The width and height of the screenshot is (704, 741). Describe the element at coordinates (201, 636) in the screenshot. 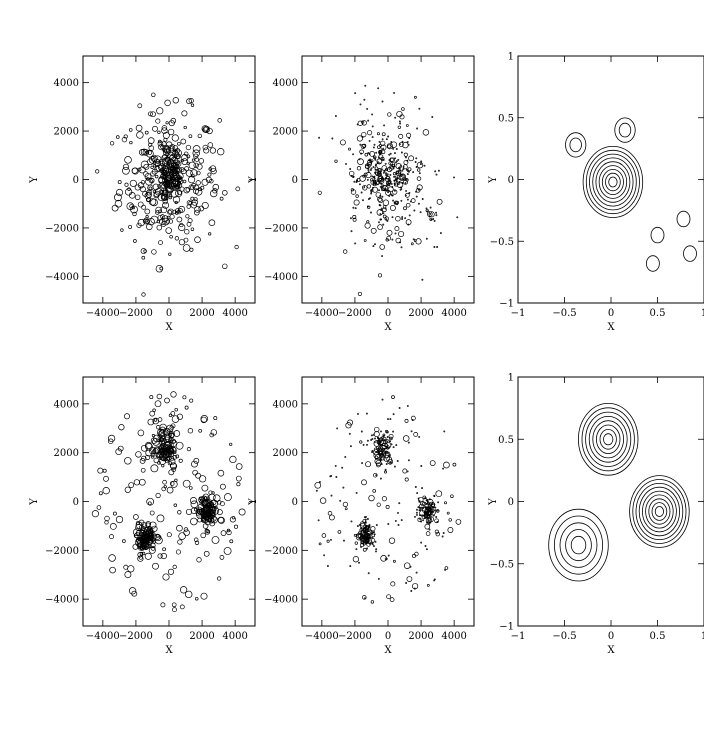

I see `x-tick-label: 2000` at that location.